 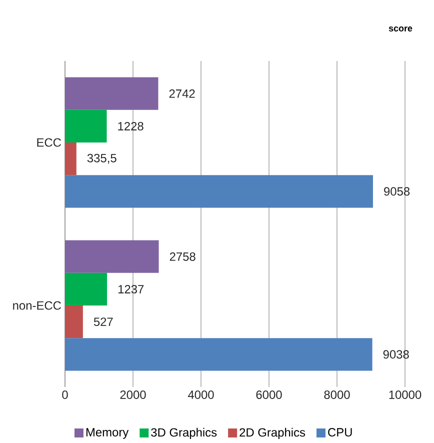 What do you see at coordinates (340, 432) in the screenshot?
I see `legend-label: CPU` at bounding box center [340, 432].